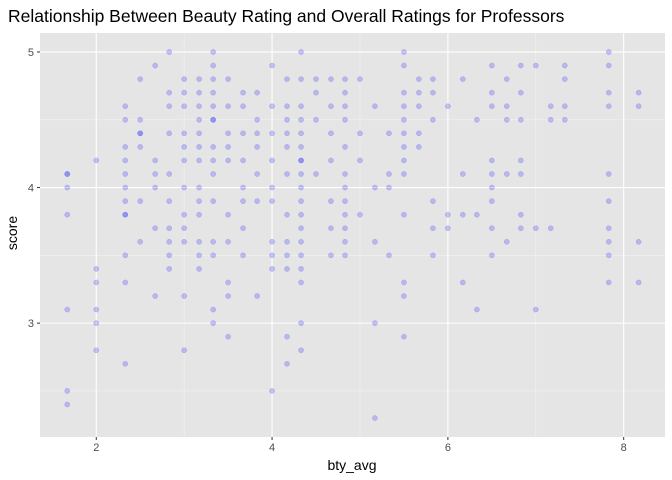  What do you see at coordinates (351, 465) in the screenshot?
I see `x-axis-title: bty_avg` at bounding box center [351, 465].